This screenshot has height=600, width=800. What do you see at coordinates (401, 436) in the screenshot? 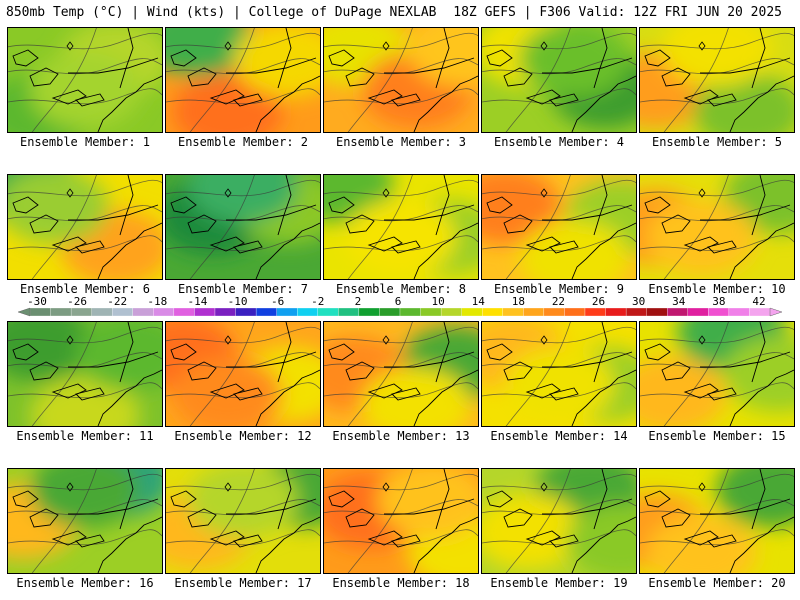
I see `ensemble-member-label: Ensemble Member: 13` at bounding box center [401, 436].